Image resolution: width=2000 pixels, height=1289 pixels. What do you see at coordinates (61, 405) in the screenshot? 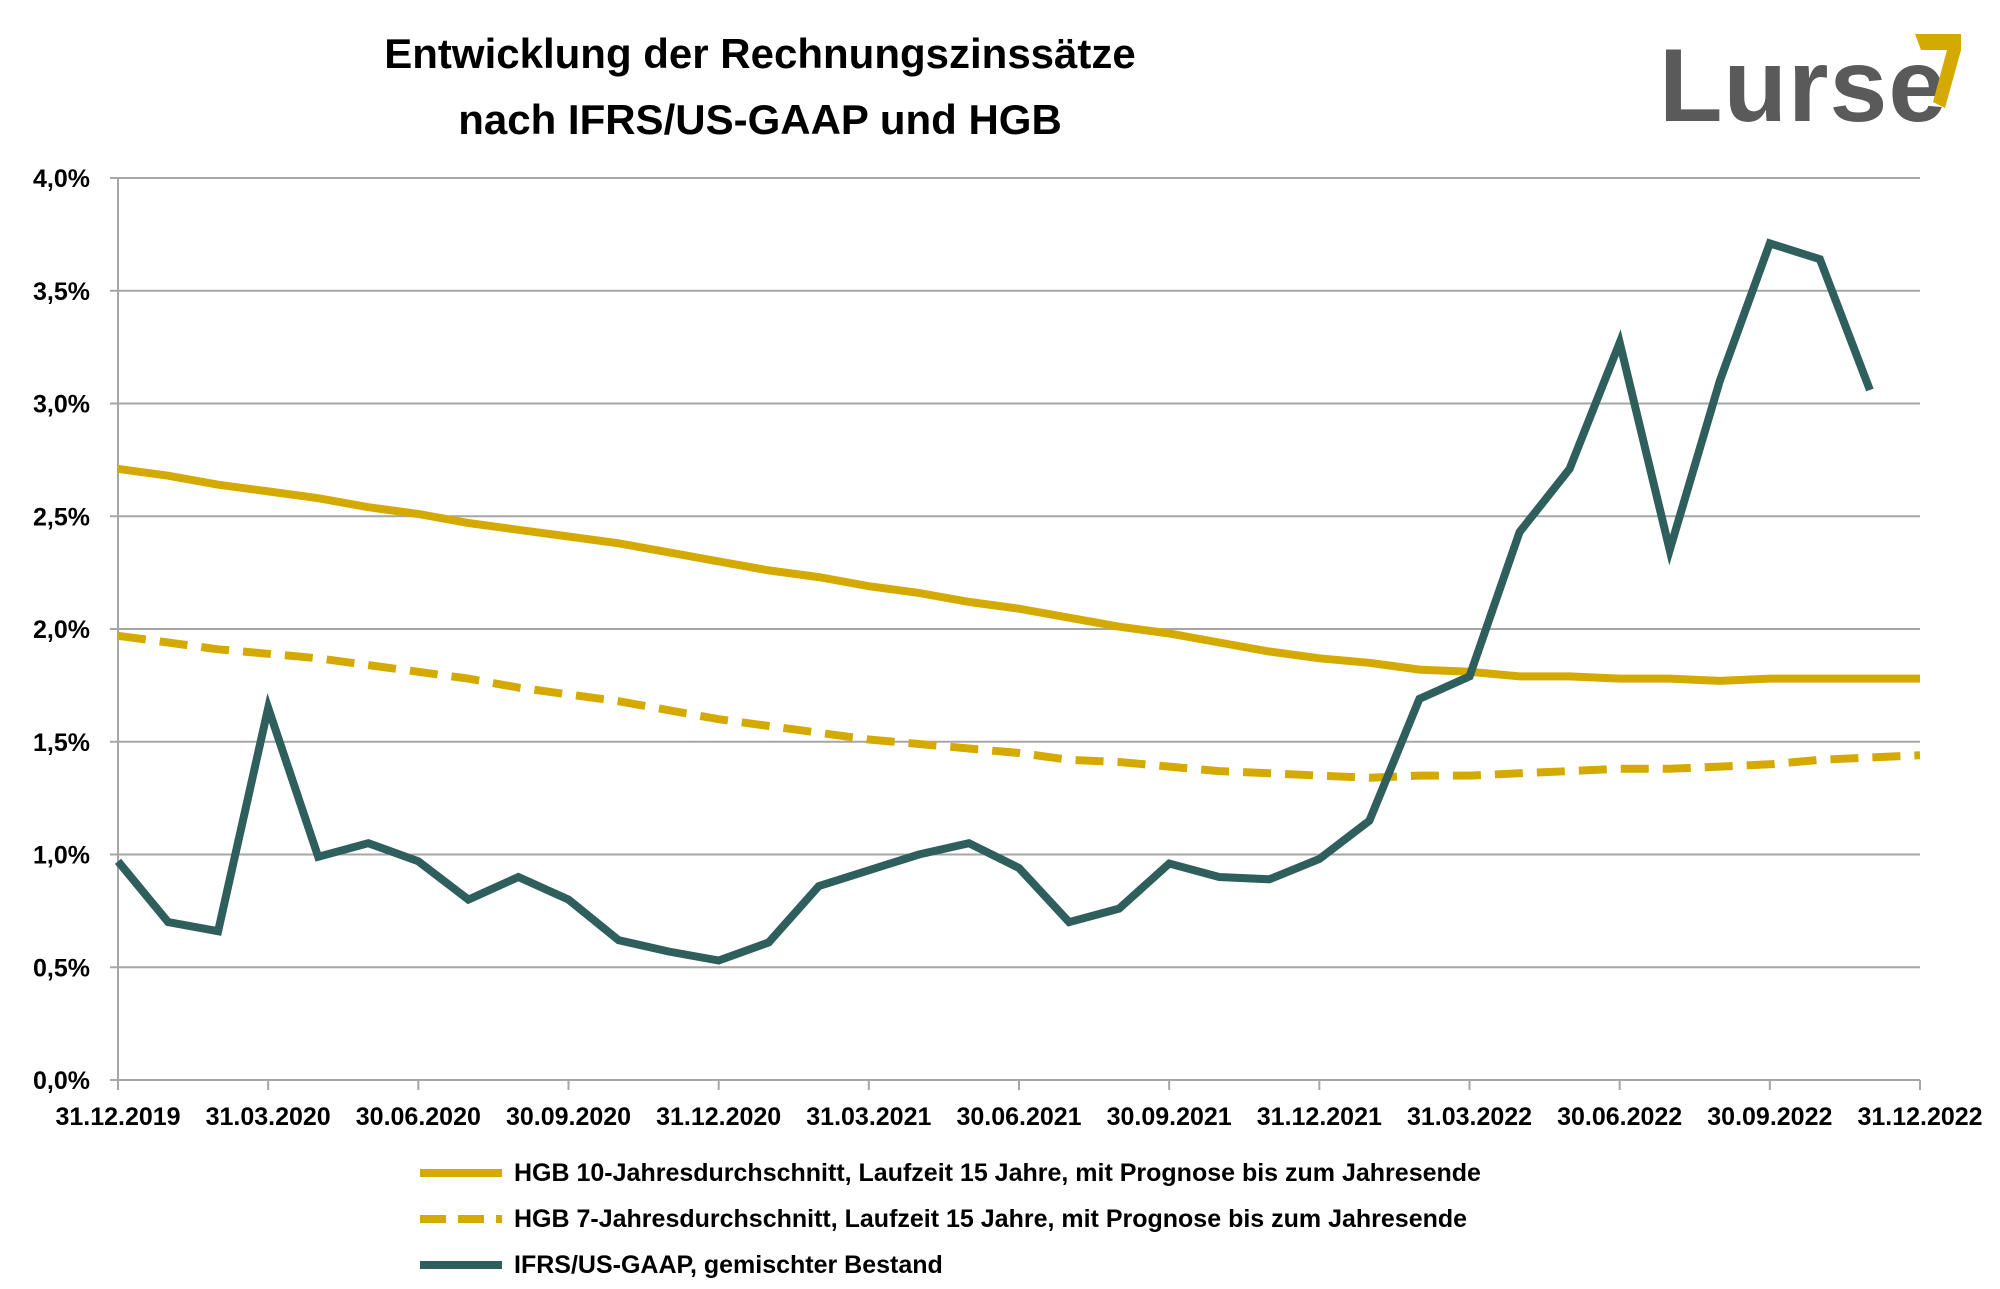
I see `y-tick-label: 3,0%` at bounding box center [61, 405].